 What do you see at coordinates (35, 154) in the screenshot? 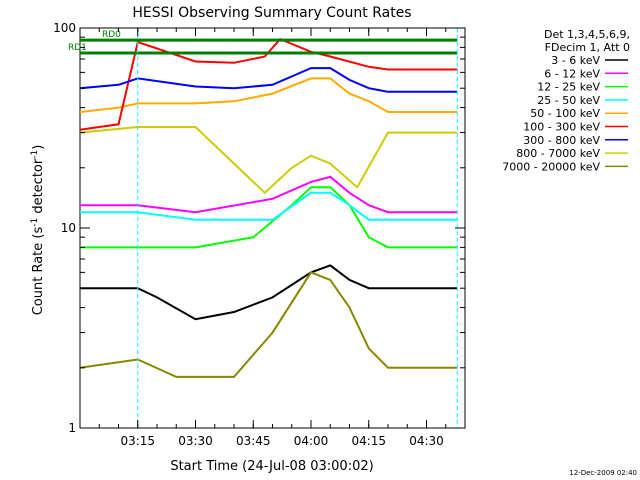
I see `y-axis-label-exp-2: -1` at bounding box center [35, 154].